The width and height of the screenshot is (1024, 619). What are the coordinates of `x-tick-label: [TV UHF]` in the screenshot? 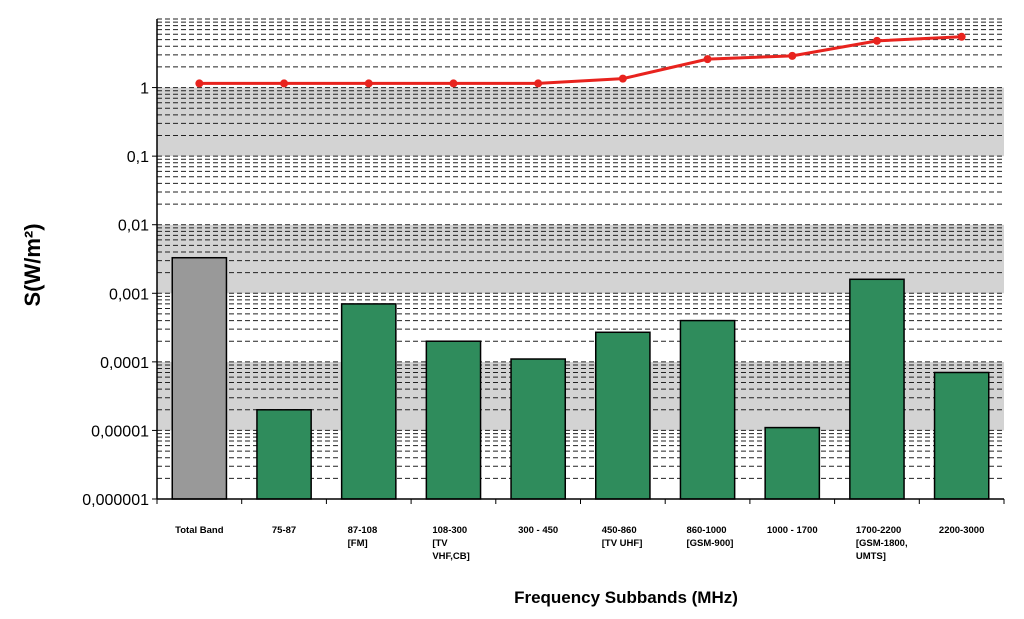 It's located at (622, 543).